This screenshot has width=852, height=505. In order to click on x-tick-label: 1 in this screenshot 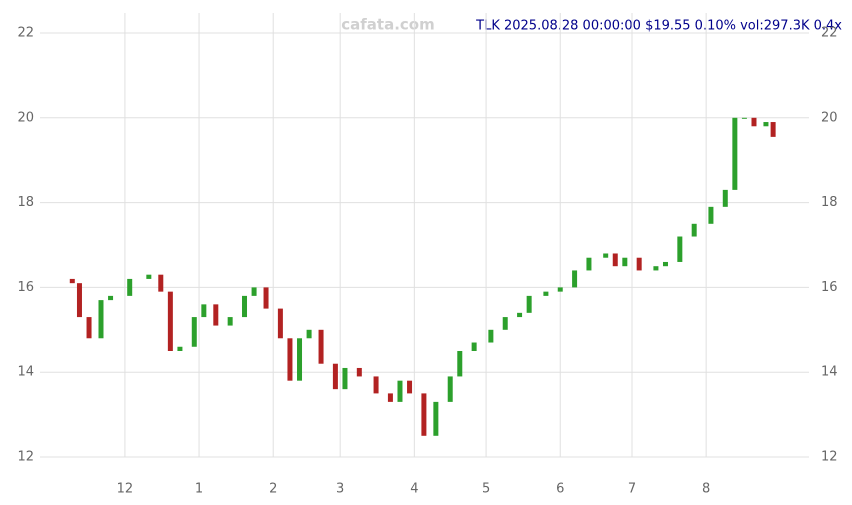, I will do `click(199, 489)`.